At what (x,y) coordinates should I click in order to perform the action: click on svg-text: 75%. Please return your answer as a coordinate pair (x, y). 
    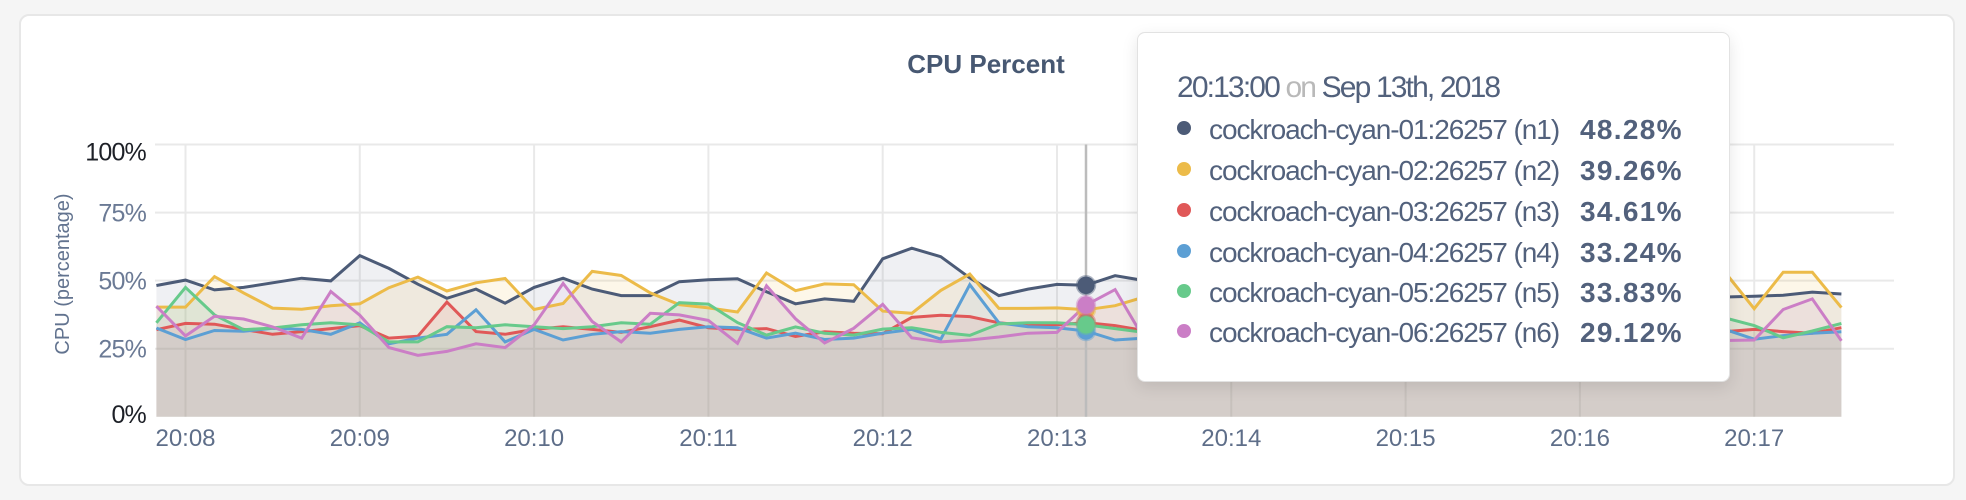
    Looking at the image, I should click on (122, 214).